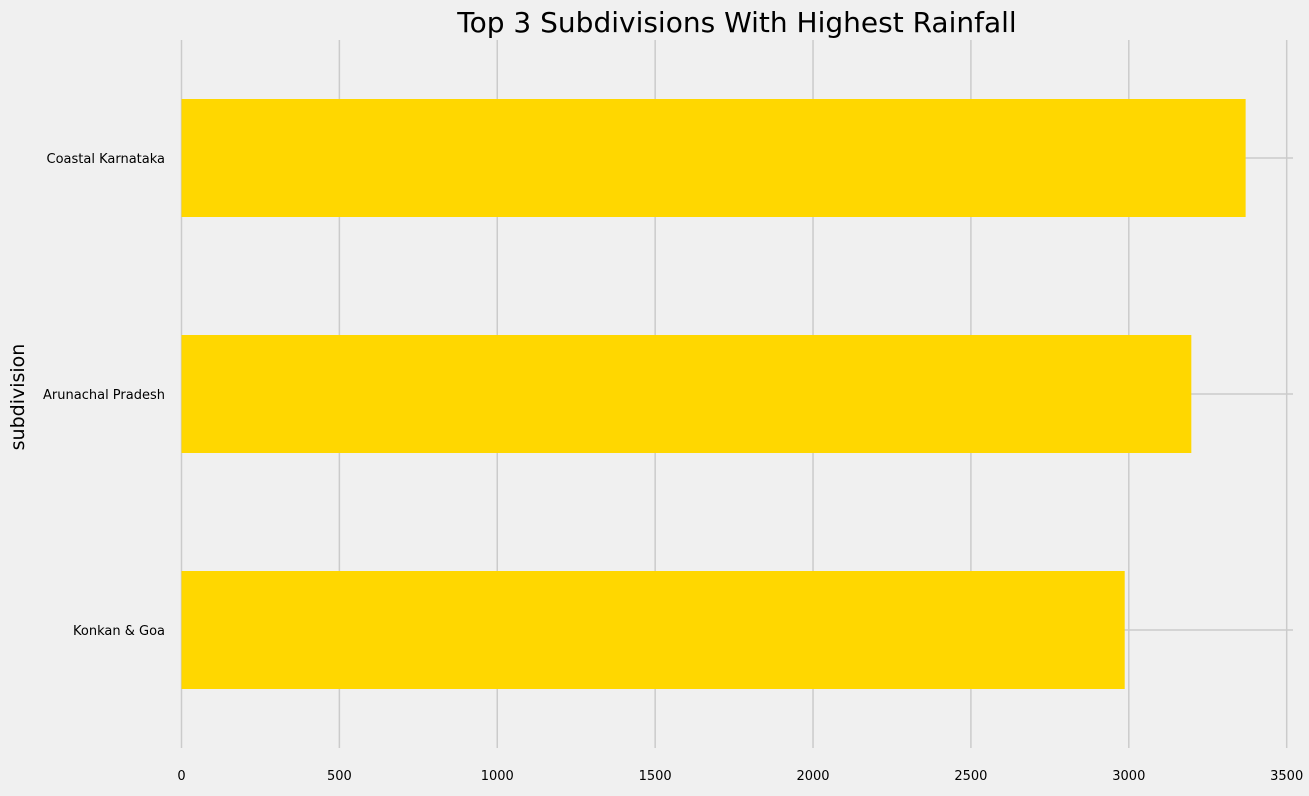 The image size is (1309, 796). What do you see at coordinates (106, 159) in the screenshot?
I see `y-tick-label: Coastal Karnataka` at bounding box center [106, 159].